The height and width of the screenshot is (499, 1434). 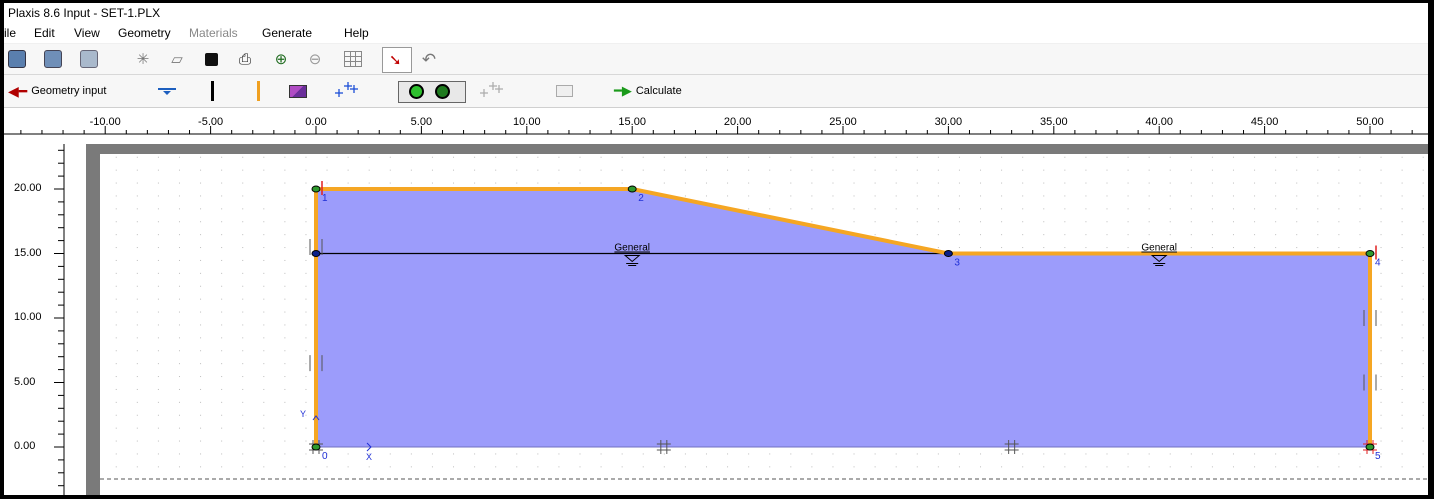 What do you see at coordinates (287, 33) in the screenshot?
I see `menu-generate: Generate` at bounding box center [287, 33].